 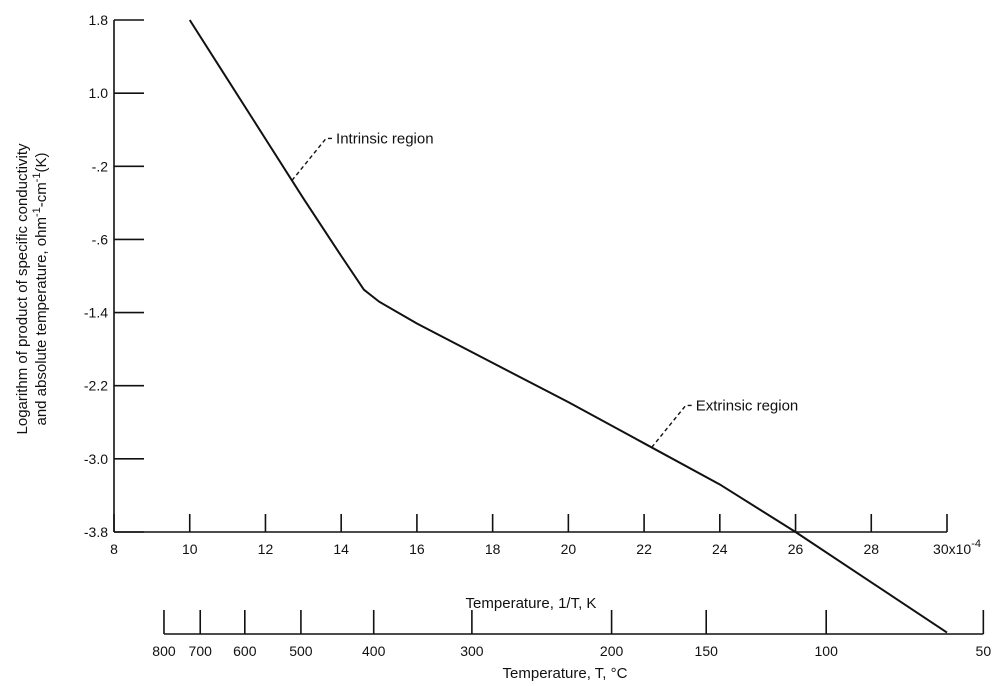 I want to click on secondary-tick-label: 100, so click(x=827, y=651).